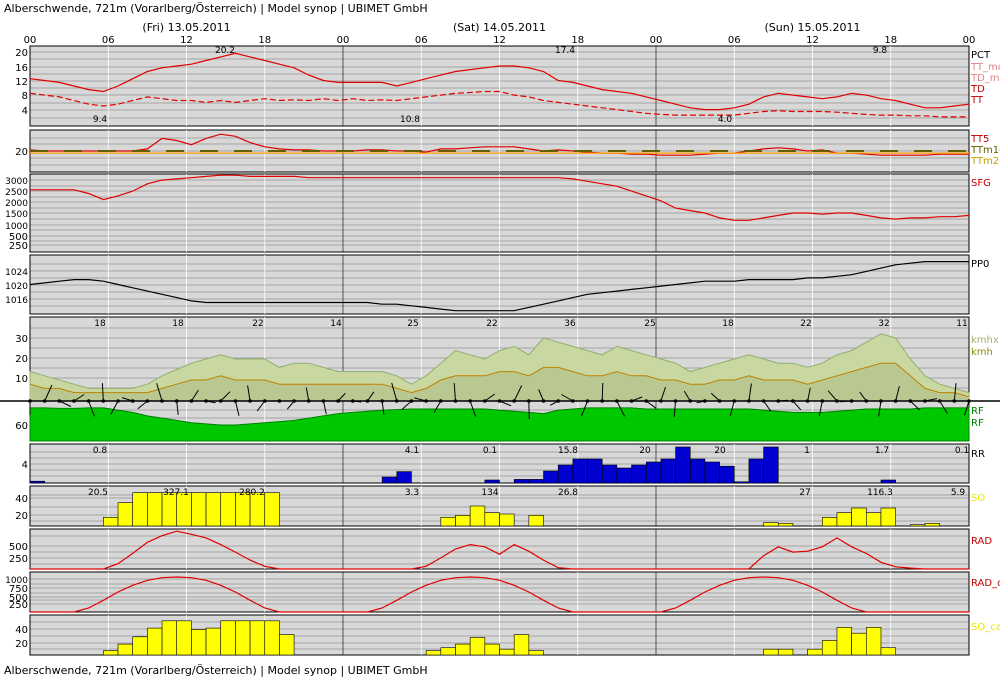  What do you see at coordinates (499, 284) in the screenshot?
I see `panel-pressure` at bounding box center [499, 284].